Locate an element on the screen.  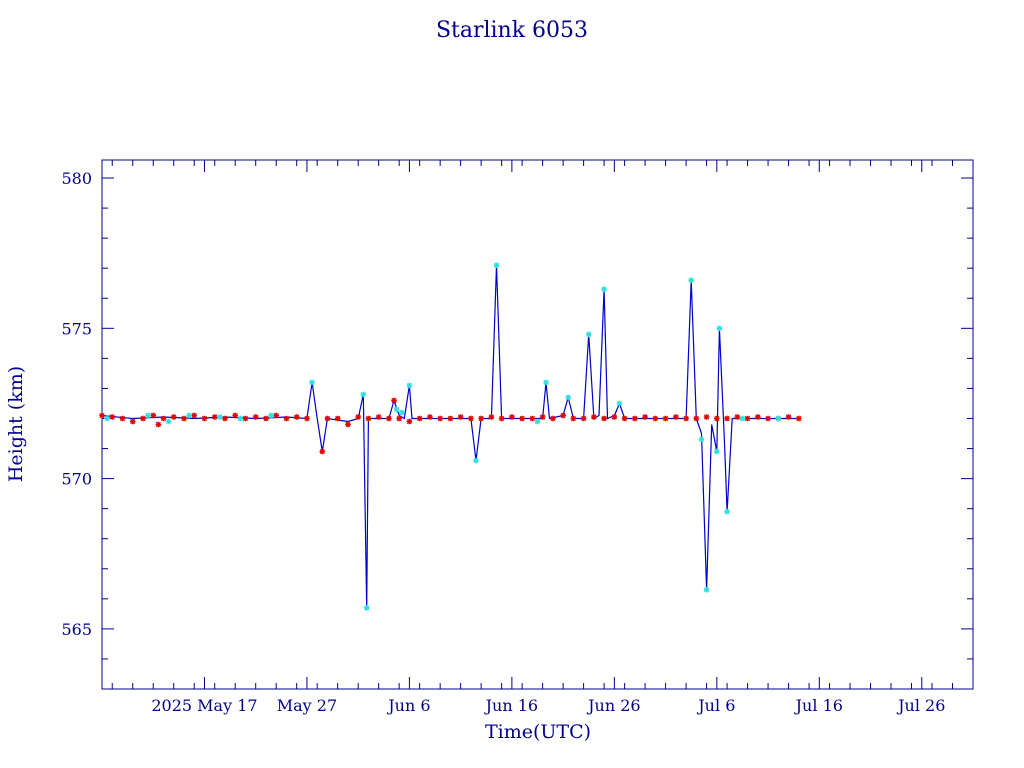
x-axis-label: Time(UTC) is located at coordinates (538, 732).